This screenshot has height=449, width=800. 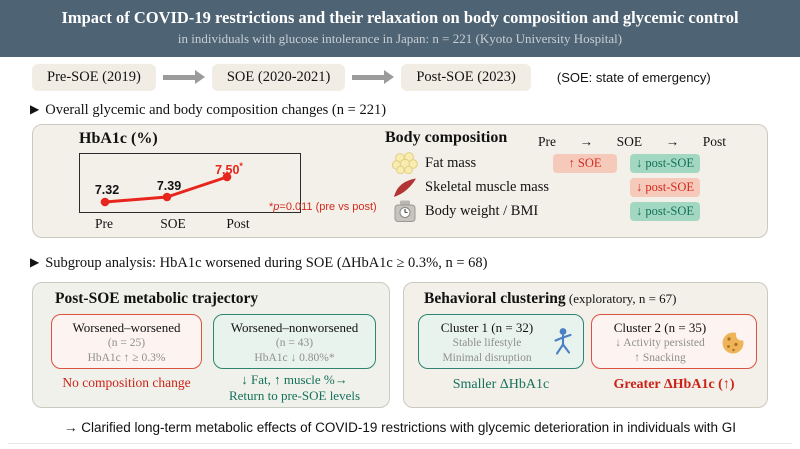 I want to click on badge-muscle-down-post: ↓ post-SOE, so click(x=665, y=187).